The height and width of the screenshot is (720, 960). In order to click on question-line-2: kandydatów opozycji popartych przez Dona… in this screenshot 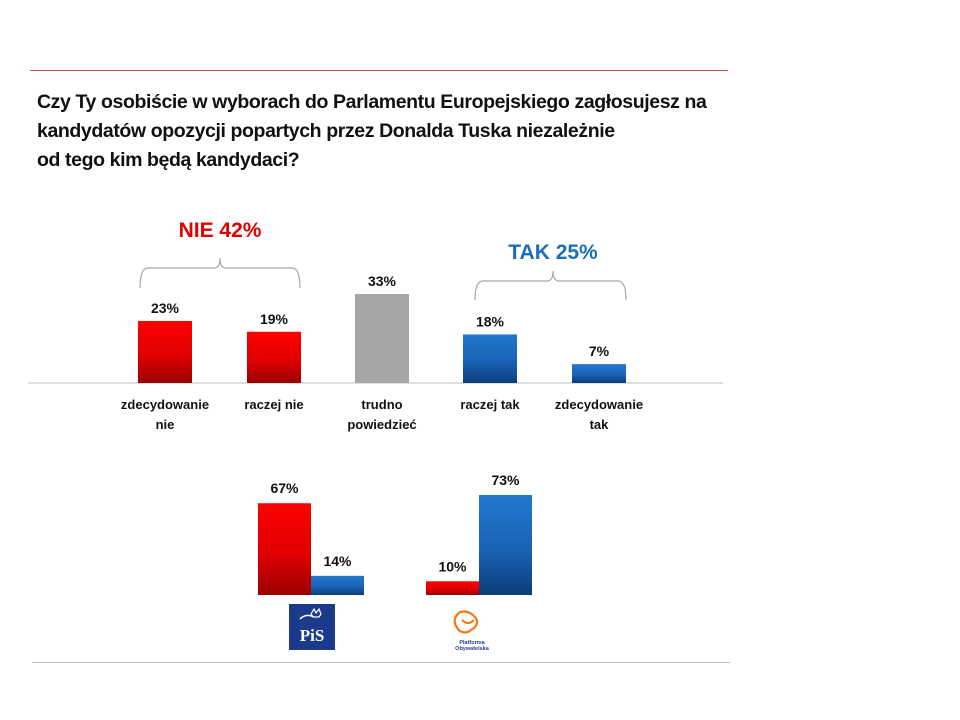, I will do `click(326, 131)`.